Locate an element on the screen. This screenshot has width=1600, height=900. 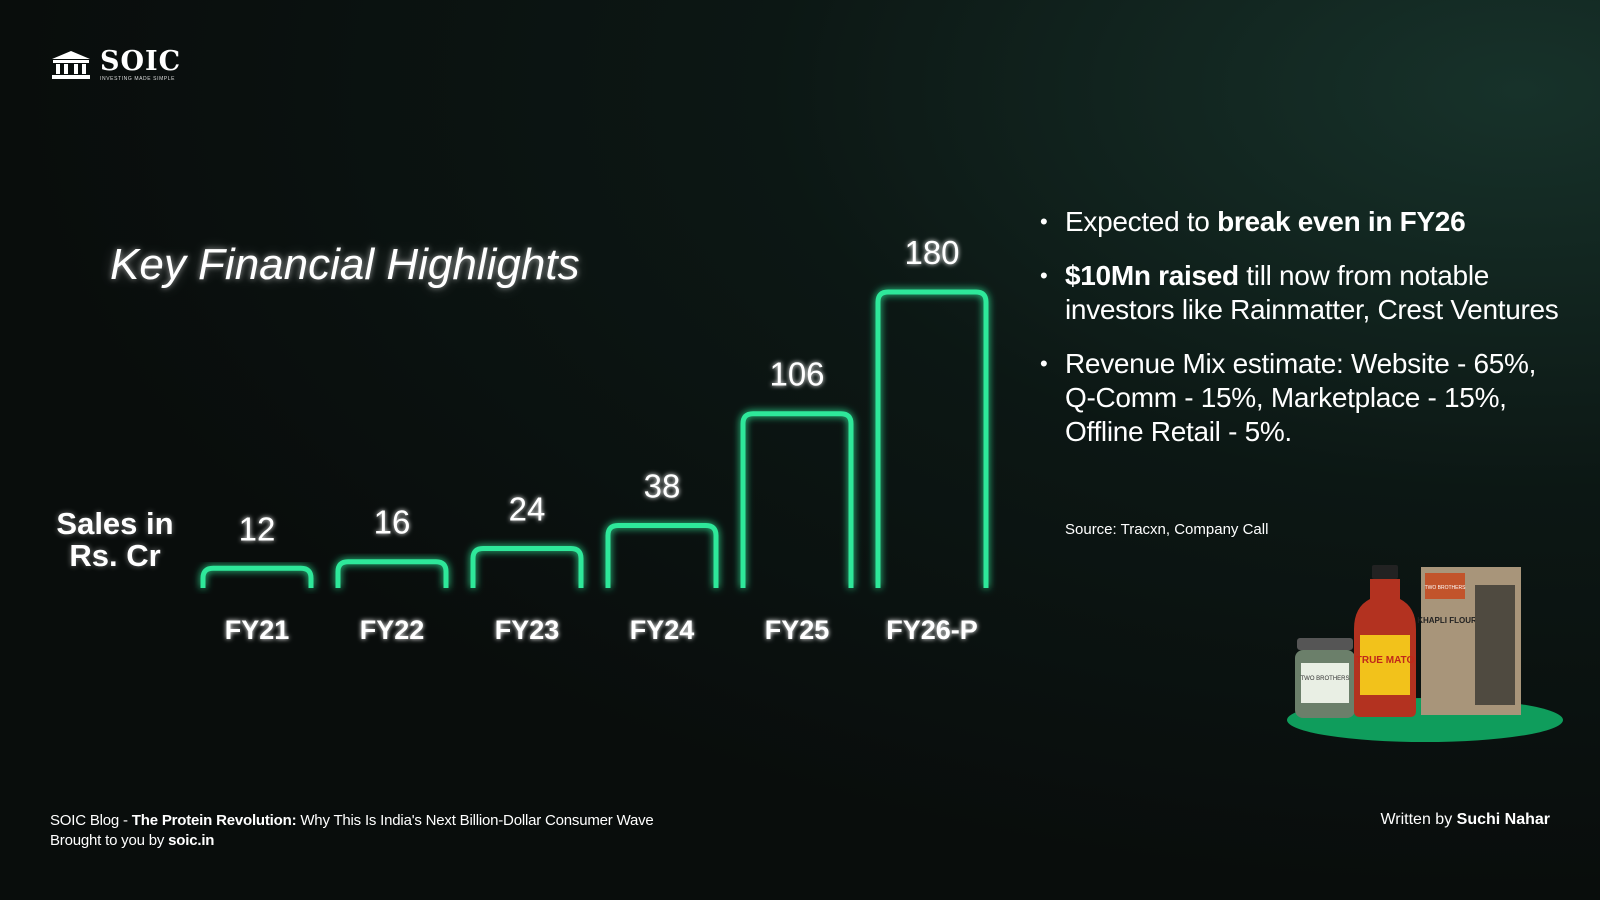
brand-name: SOIC is located at coordinates (141, 61).